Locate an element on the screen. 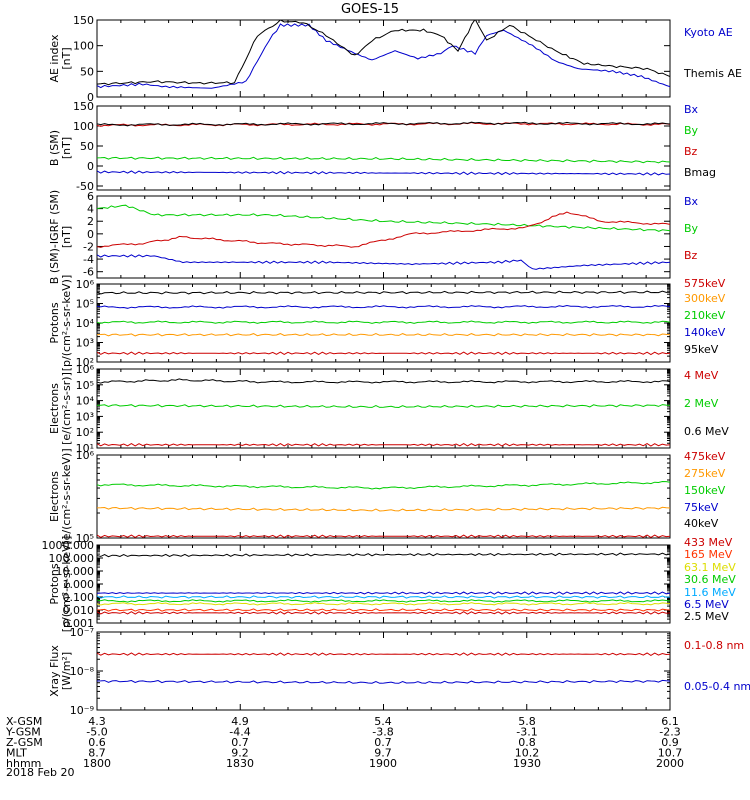  date-label: 2018 Feb 20 is located at coordinates (40, 772).